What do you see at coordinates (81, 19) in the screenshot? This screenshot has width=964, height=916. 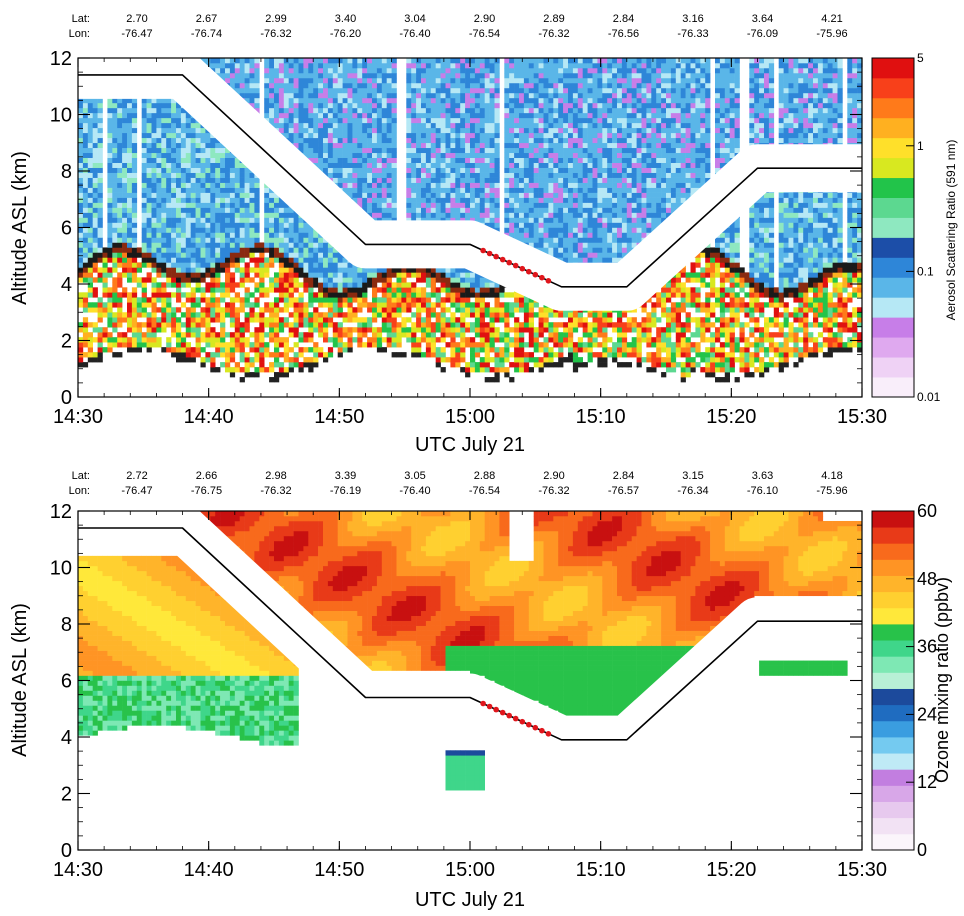 I see `lat-label: Lat:` at bounding box center [81, 19].